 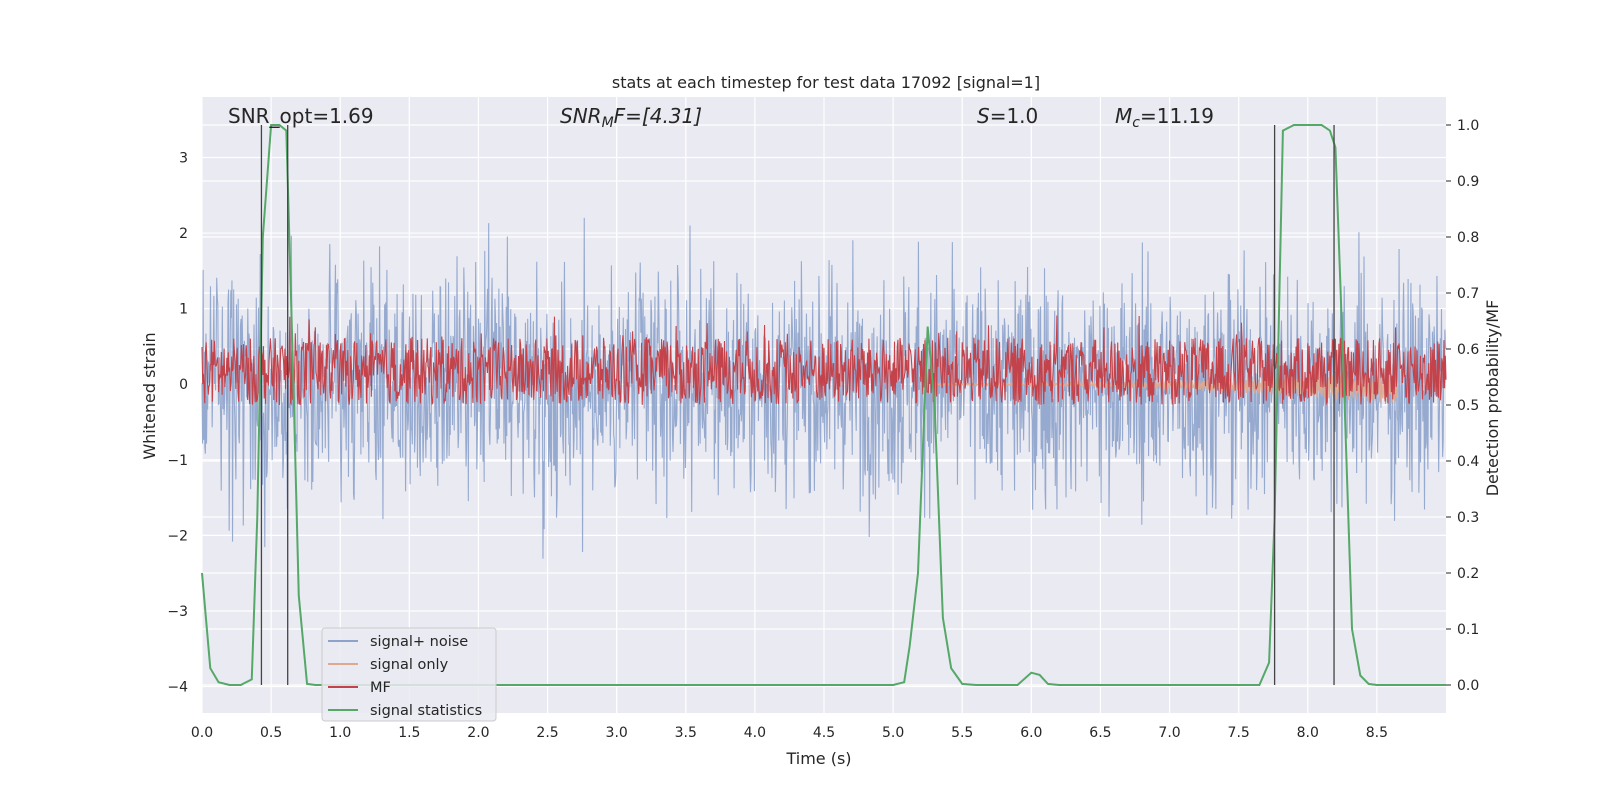 What do you see at coordinates (1468, 686) in the screenshot?
I see `y-right-tick-label: 0.0` at bounding box center [1468, 686].